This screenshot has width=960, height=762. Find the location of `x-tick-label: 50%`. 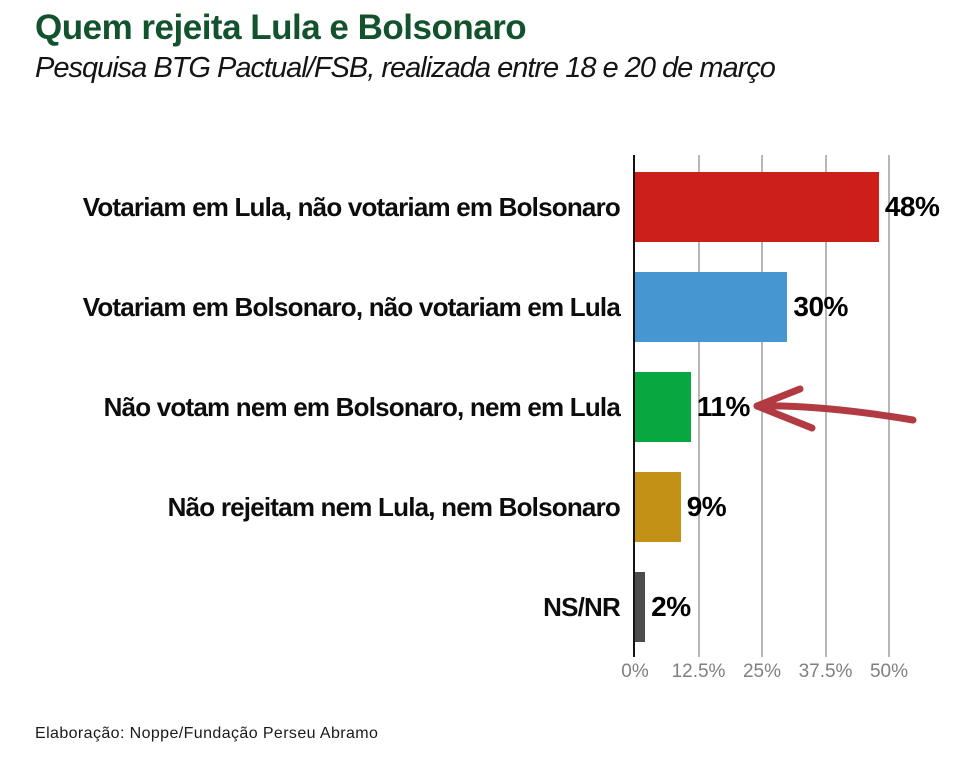

x-tick-label: 50% is located at coordinates (889, 671).